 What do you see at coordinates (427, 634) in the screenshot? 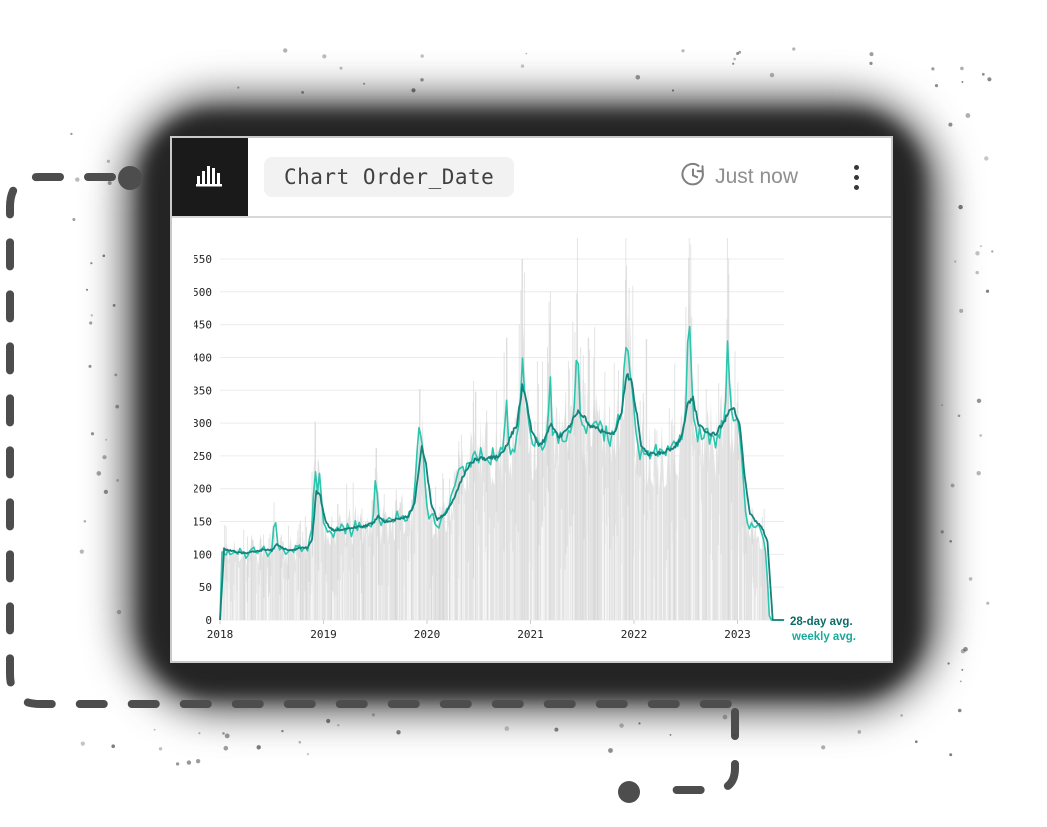
I see `x-axis-tick-label: 2020` at bounding box center [427, 634].